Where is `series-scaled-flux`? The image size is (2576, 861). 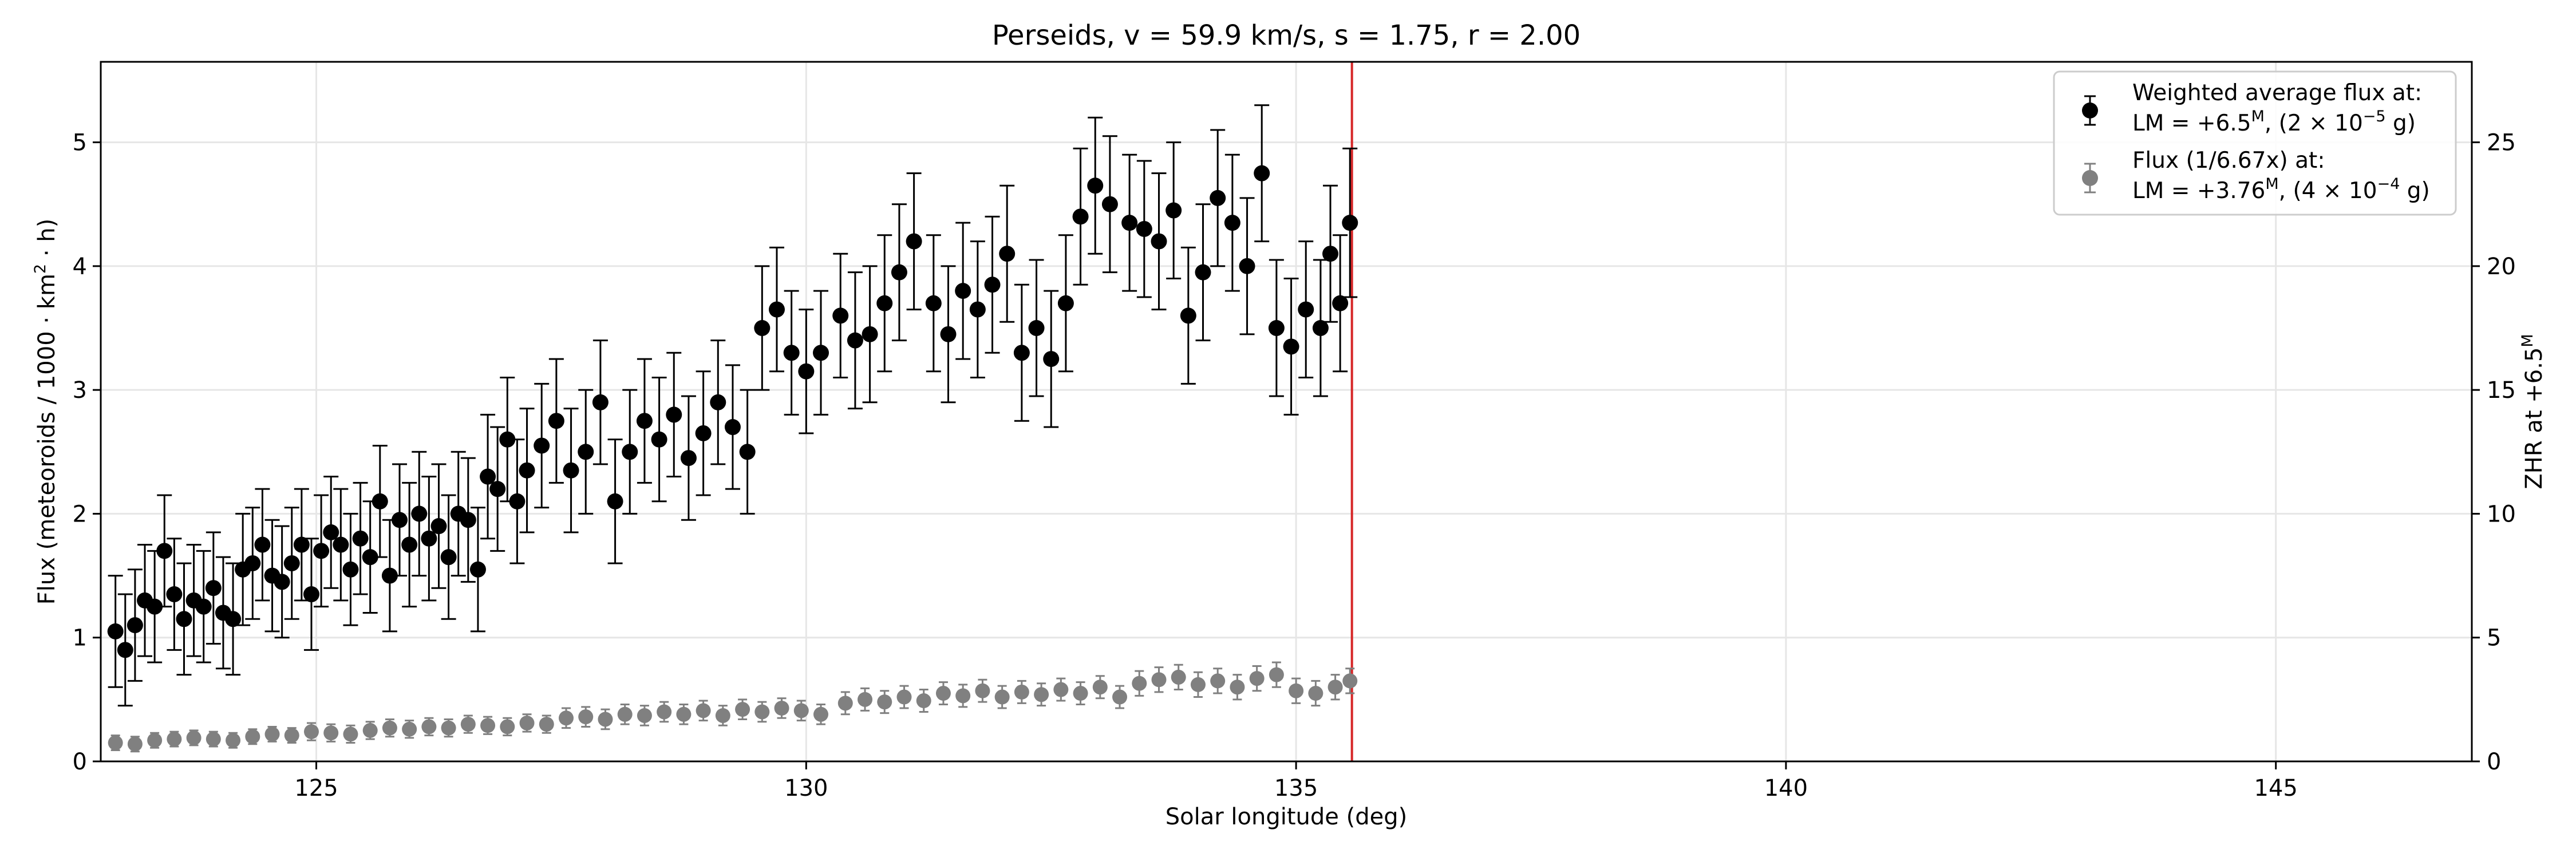
series-scaled-flux is located at coordinates (733, 707).